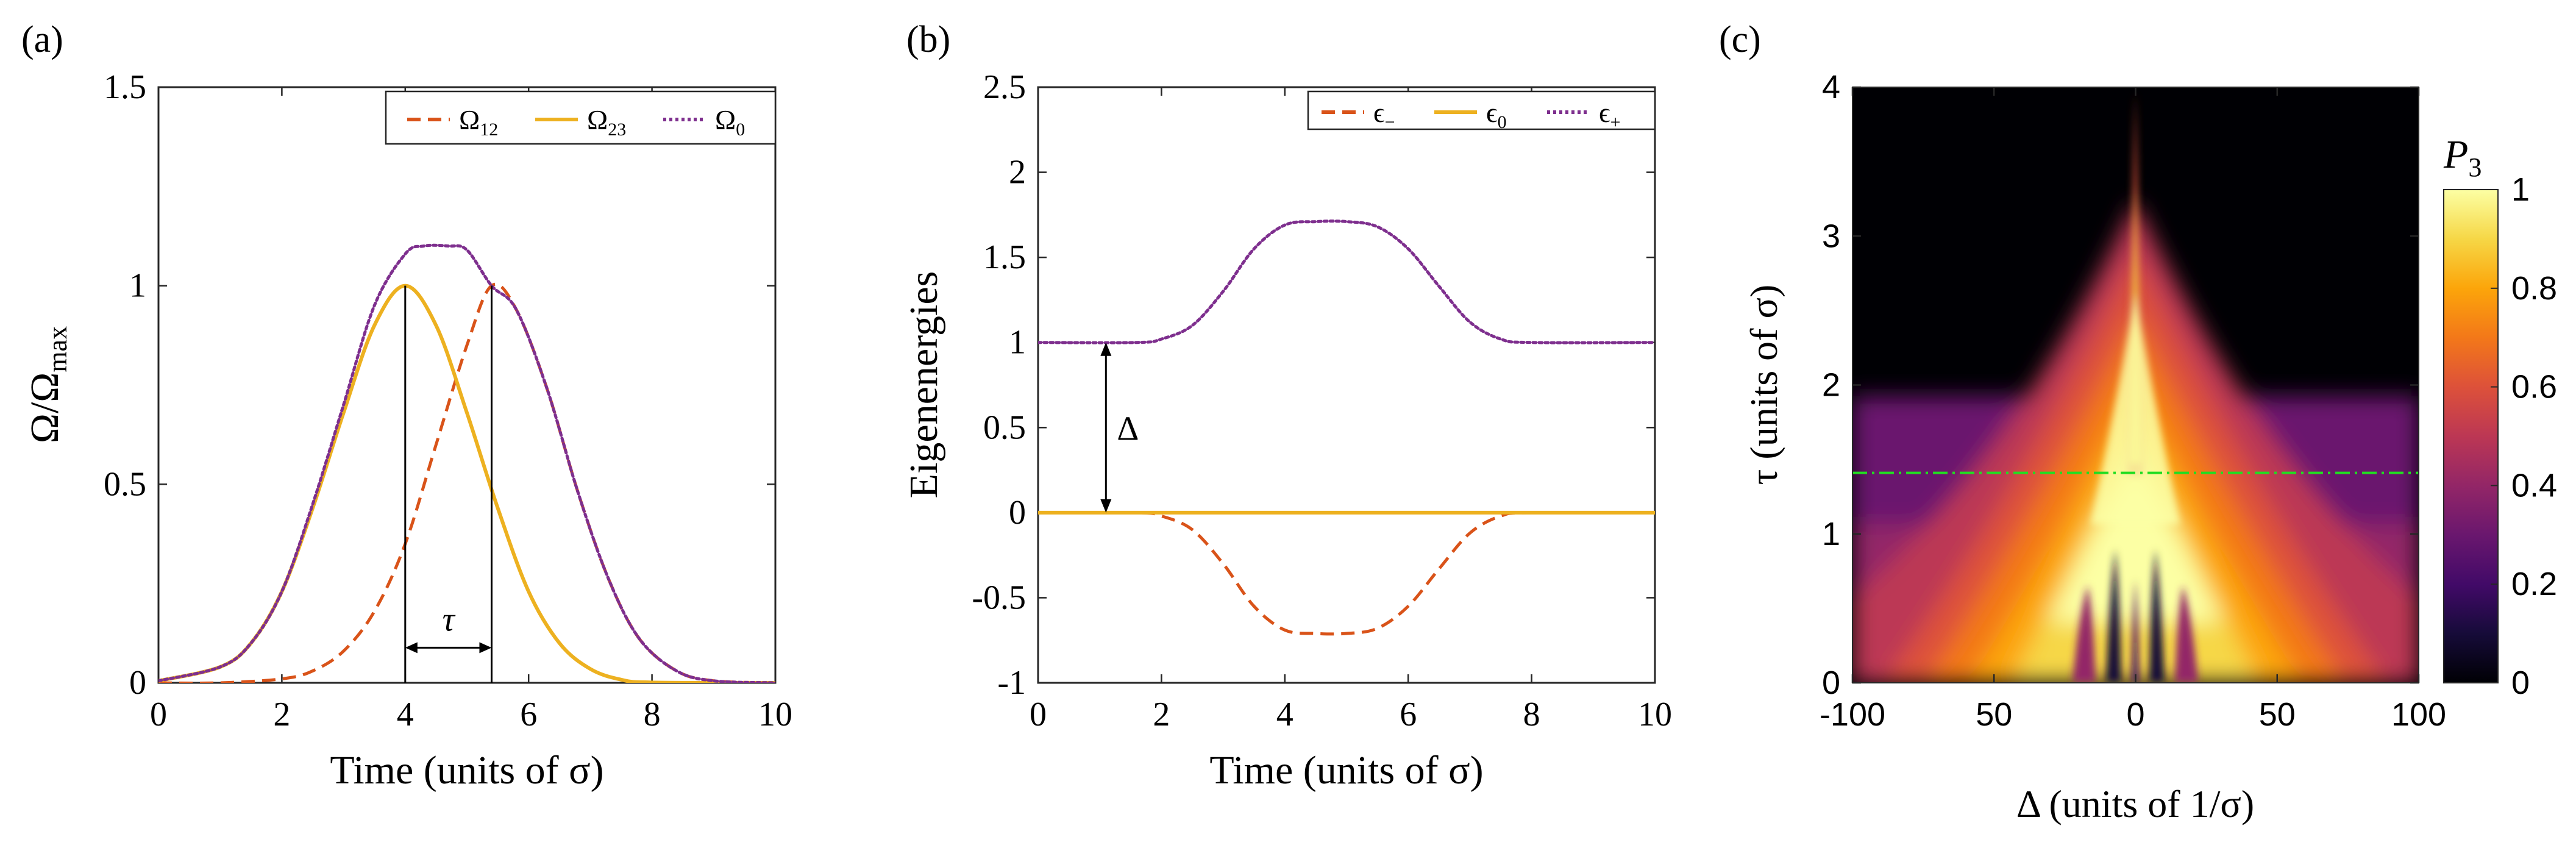 The image size is (2576, 845). Describe the element at coordinates (1496, 114) in the screenshot. I see `b-legend-label: ϵ0` at that location.